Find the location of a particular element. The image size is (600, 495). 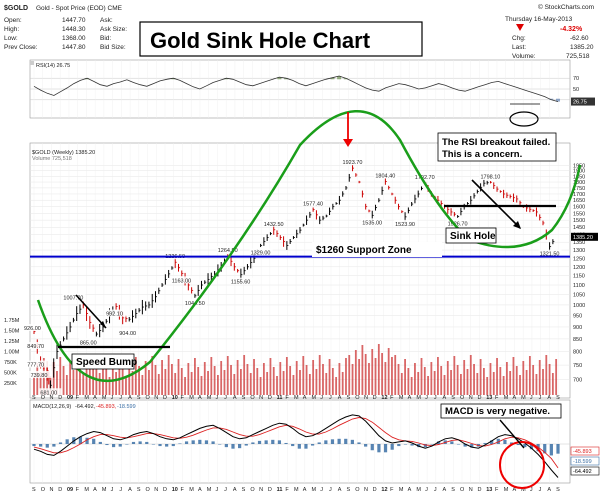

last-price-tag-bg is located at coordinates (584, 236).